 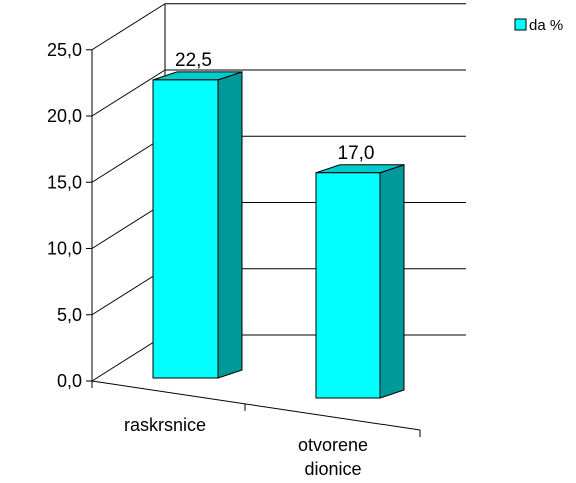 What do you see at coordinates (69, 381) in the screenshot?
I see `y-tick-label: 0,0` at bounding box center [69, 381].